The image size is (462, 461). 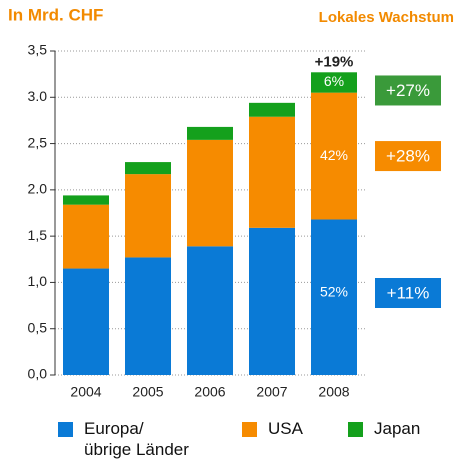 I want to click on y-tick-label: 3.0, so click(x=38, y=96).